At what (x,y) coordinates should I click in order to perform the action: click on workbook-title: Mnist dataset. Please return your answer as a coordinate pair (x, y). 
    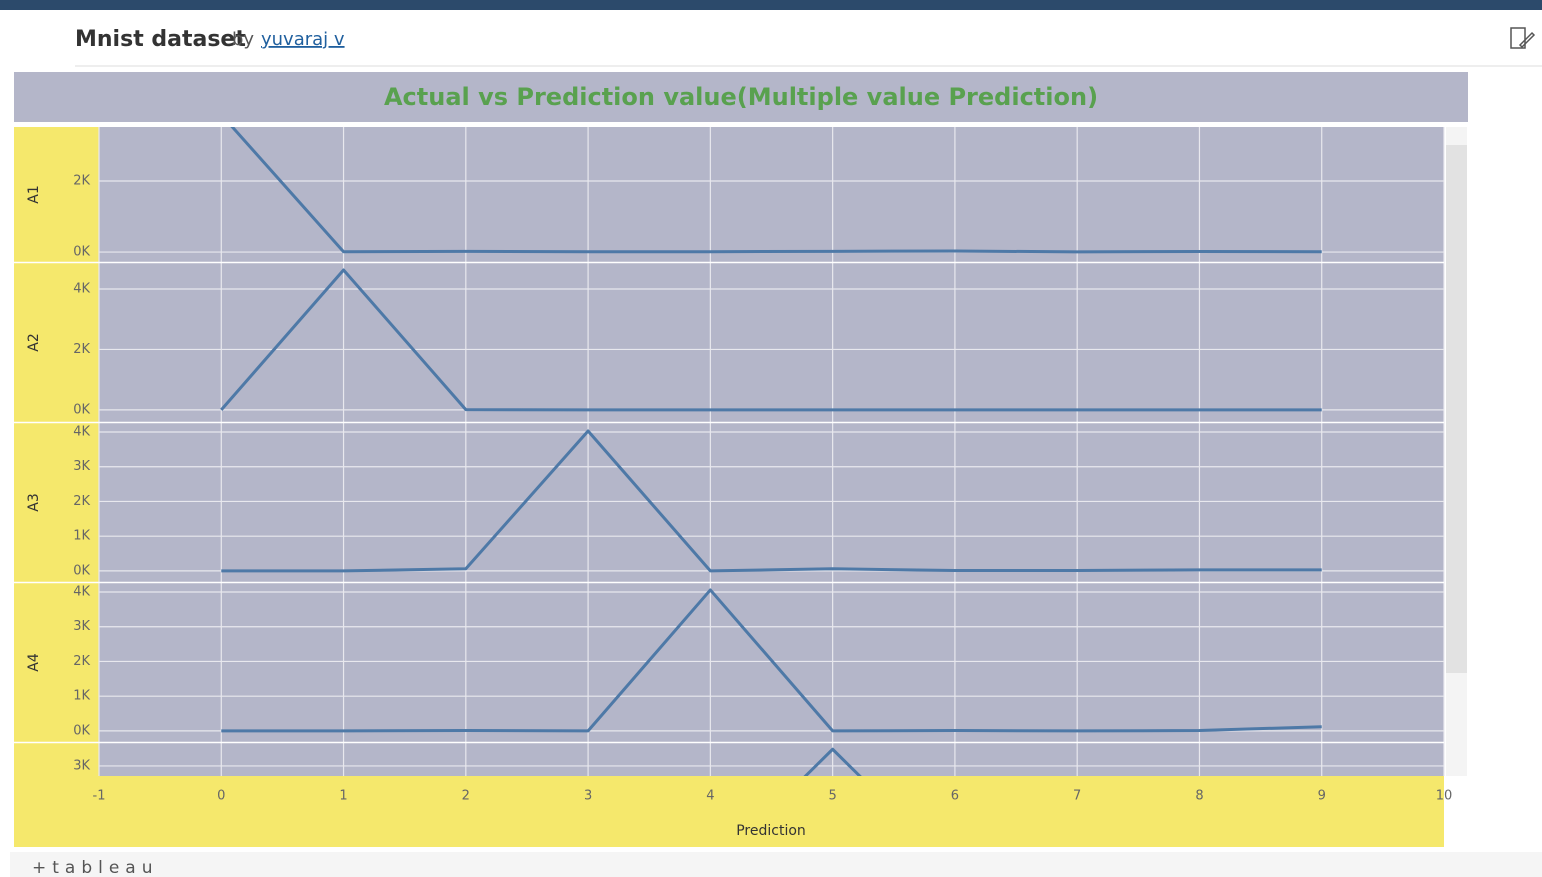
    Looking at the image, I should click on (160, 39).